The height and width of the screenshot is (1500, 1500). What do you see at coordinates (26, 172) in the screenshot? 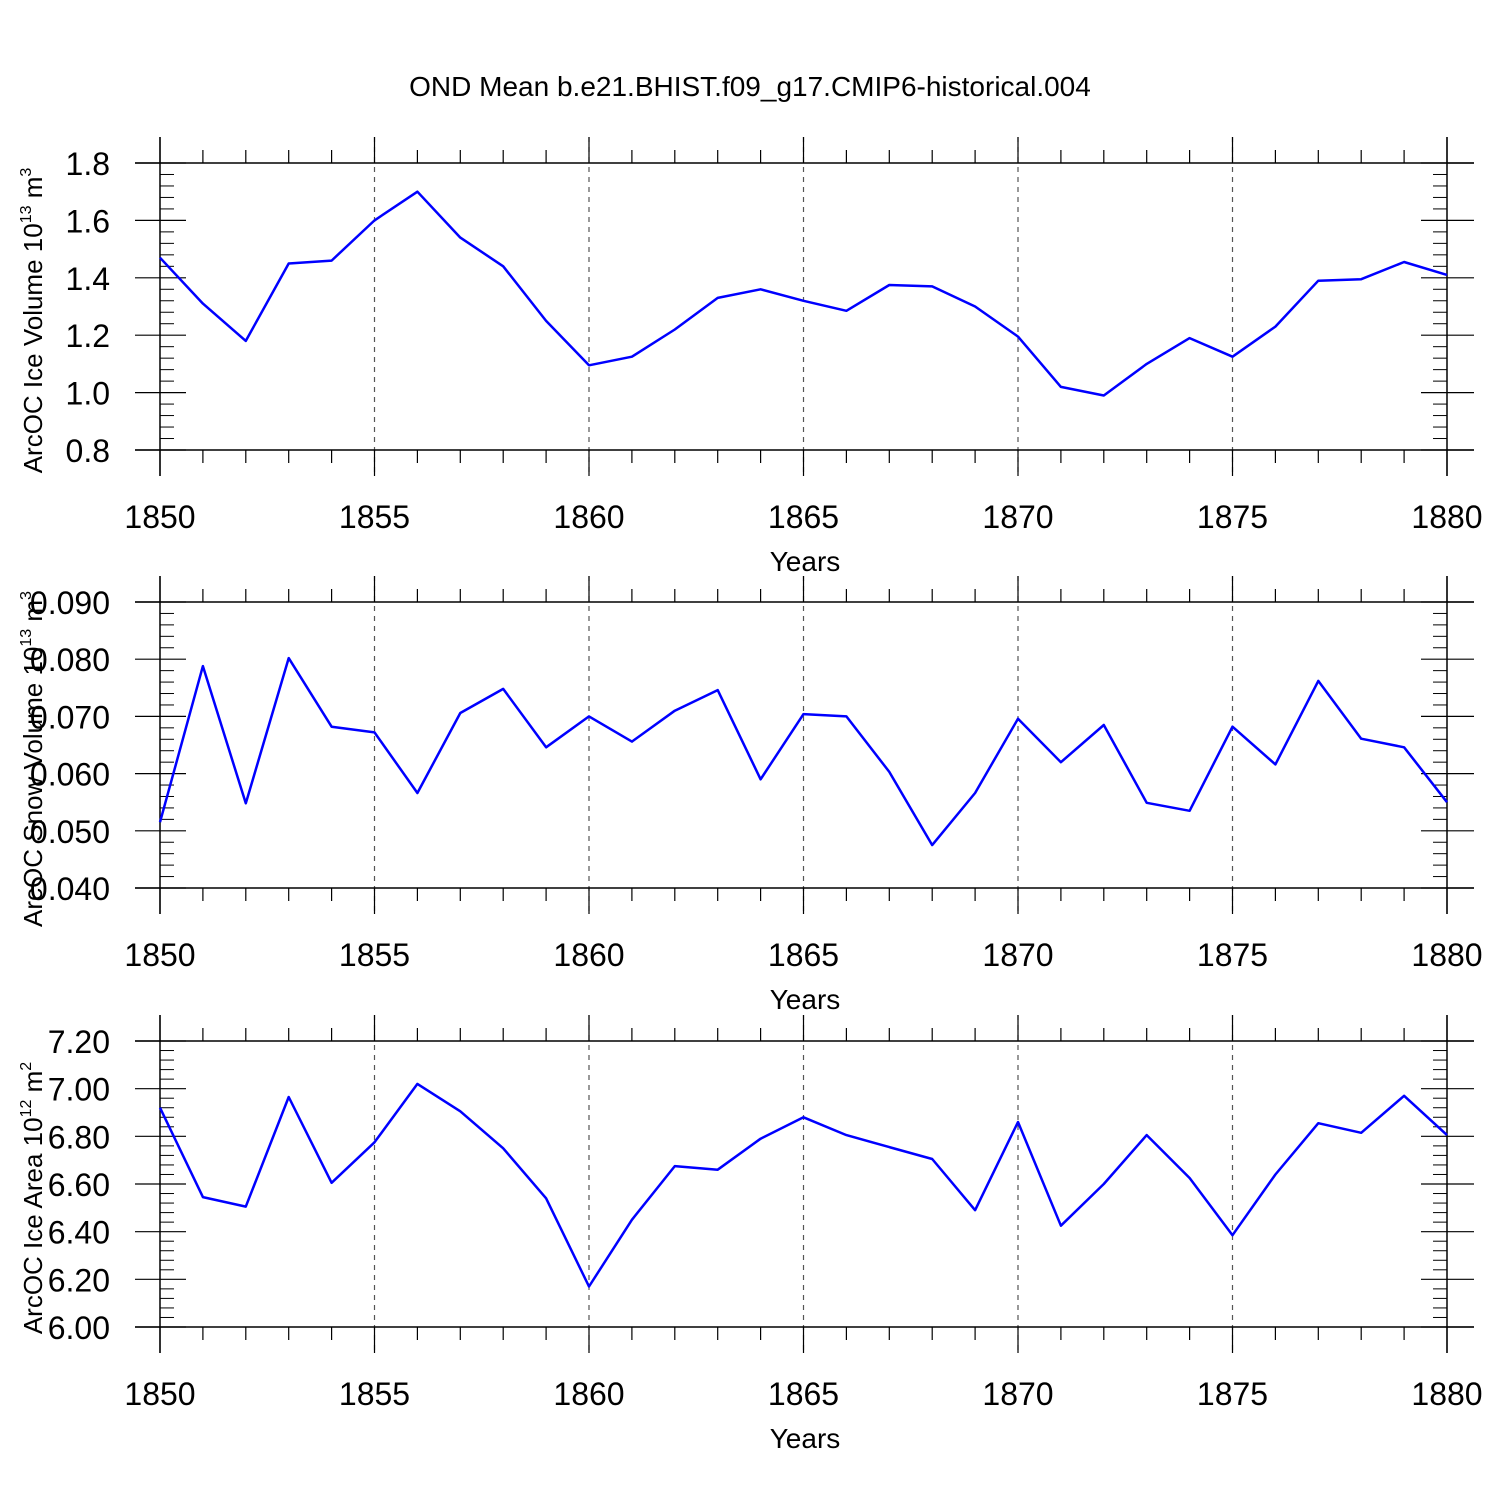
I see `panel-1-y-axis-label-unit-exponent: 3` at bounding box center [26, 172].